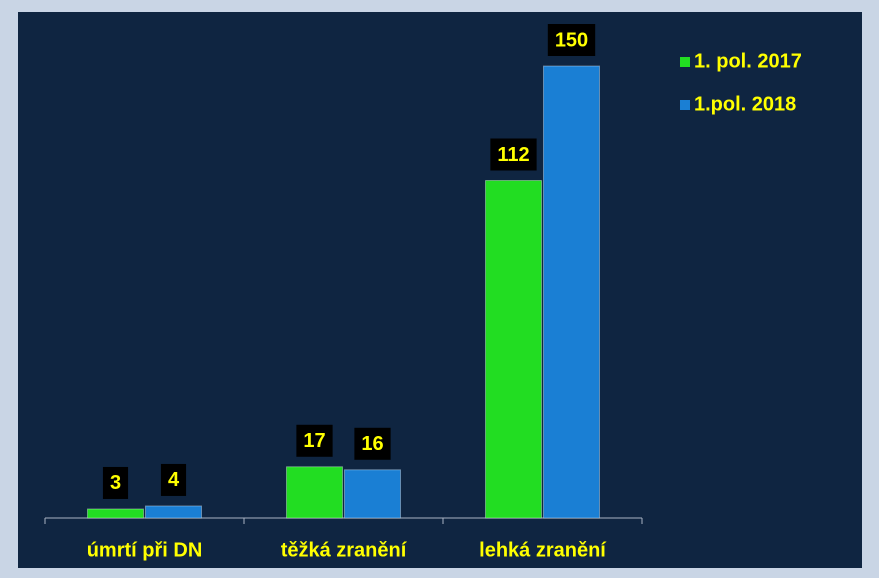 The height and width of the screenshot is (578, 879). Describe the element at coordinates (145, 550) in the screenshot. I see `x-tick-label: úmrtí při DN` at that location.